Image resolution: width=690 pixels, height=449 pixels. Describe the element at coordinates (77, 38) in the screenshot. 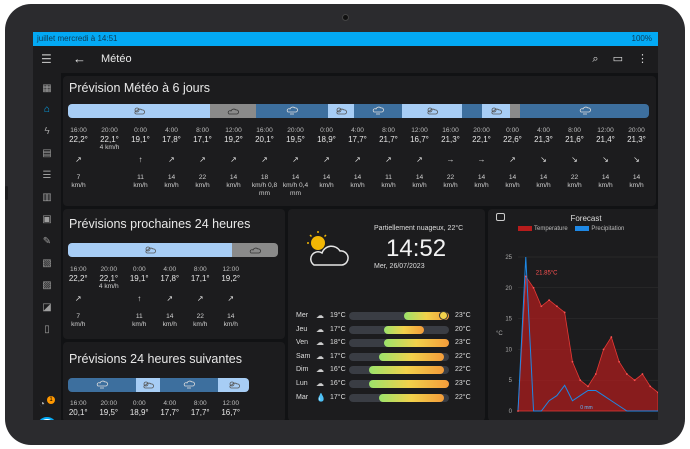

I see `status-left: juillet mercredi à 14:51` at that location.